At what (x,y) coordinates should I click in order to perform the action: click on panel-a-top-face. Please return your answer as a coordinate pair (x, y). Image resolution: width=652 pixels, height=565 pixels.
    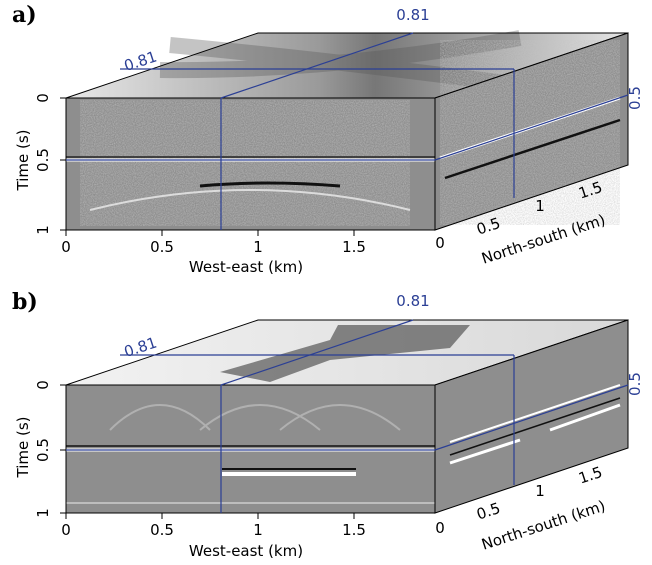
    Looking at the image, I should click on (347, 65).